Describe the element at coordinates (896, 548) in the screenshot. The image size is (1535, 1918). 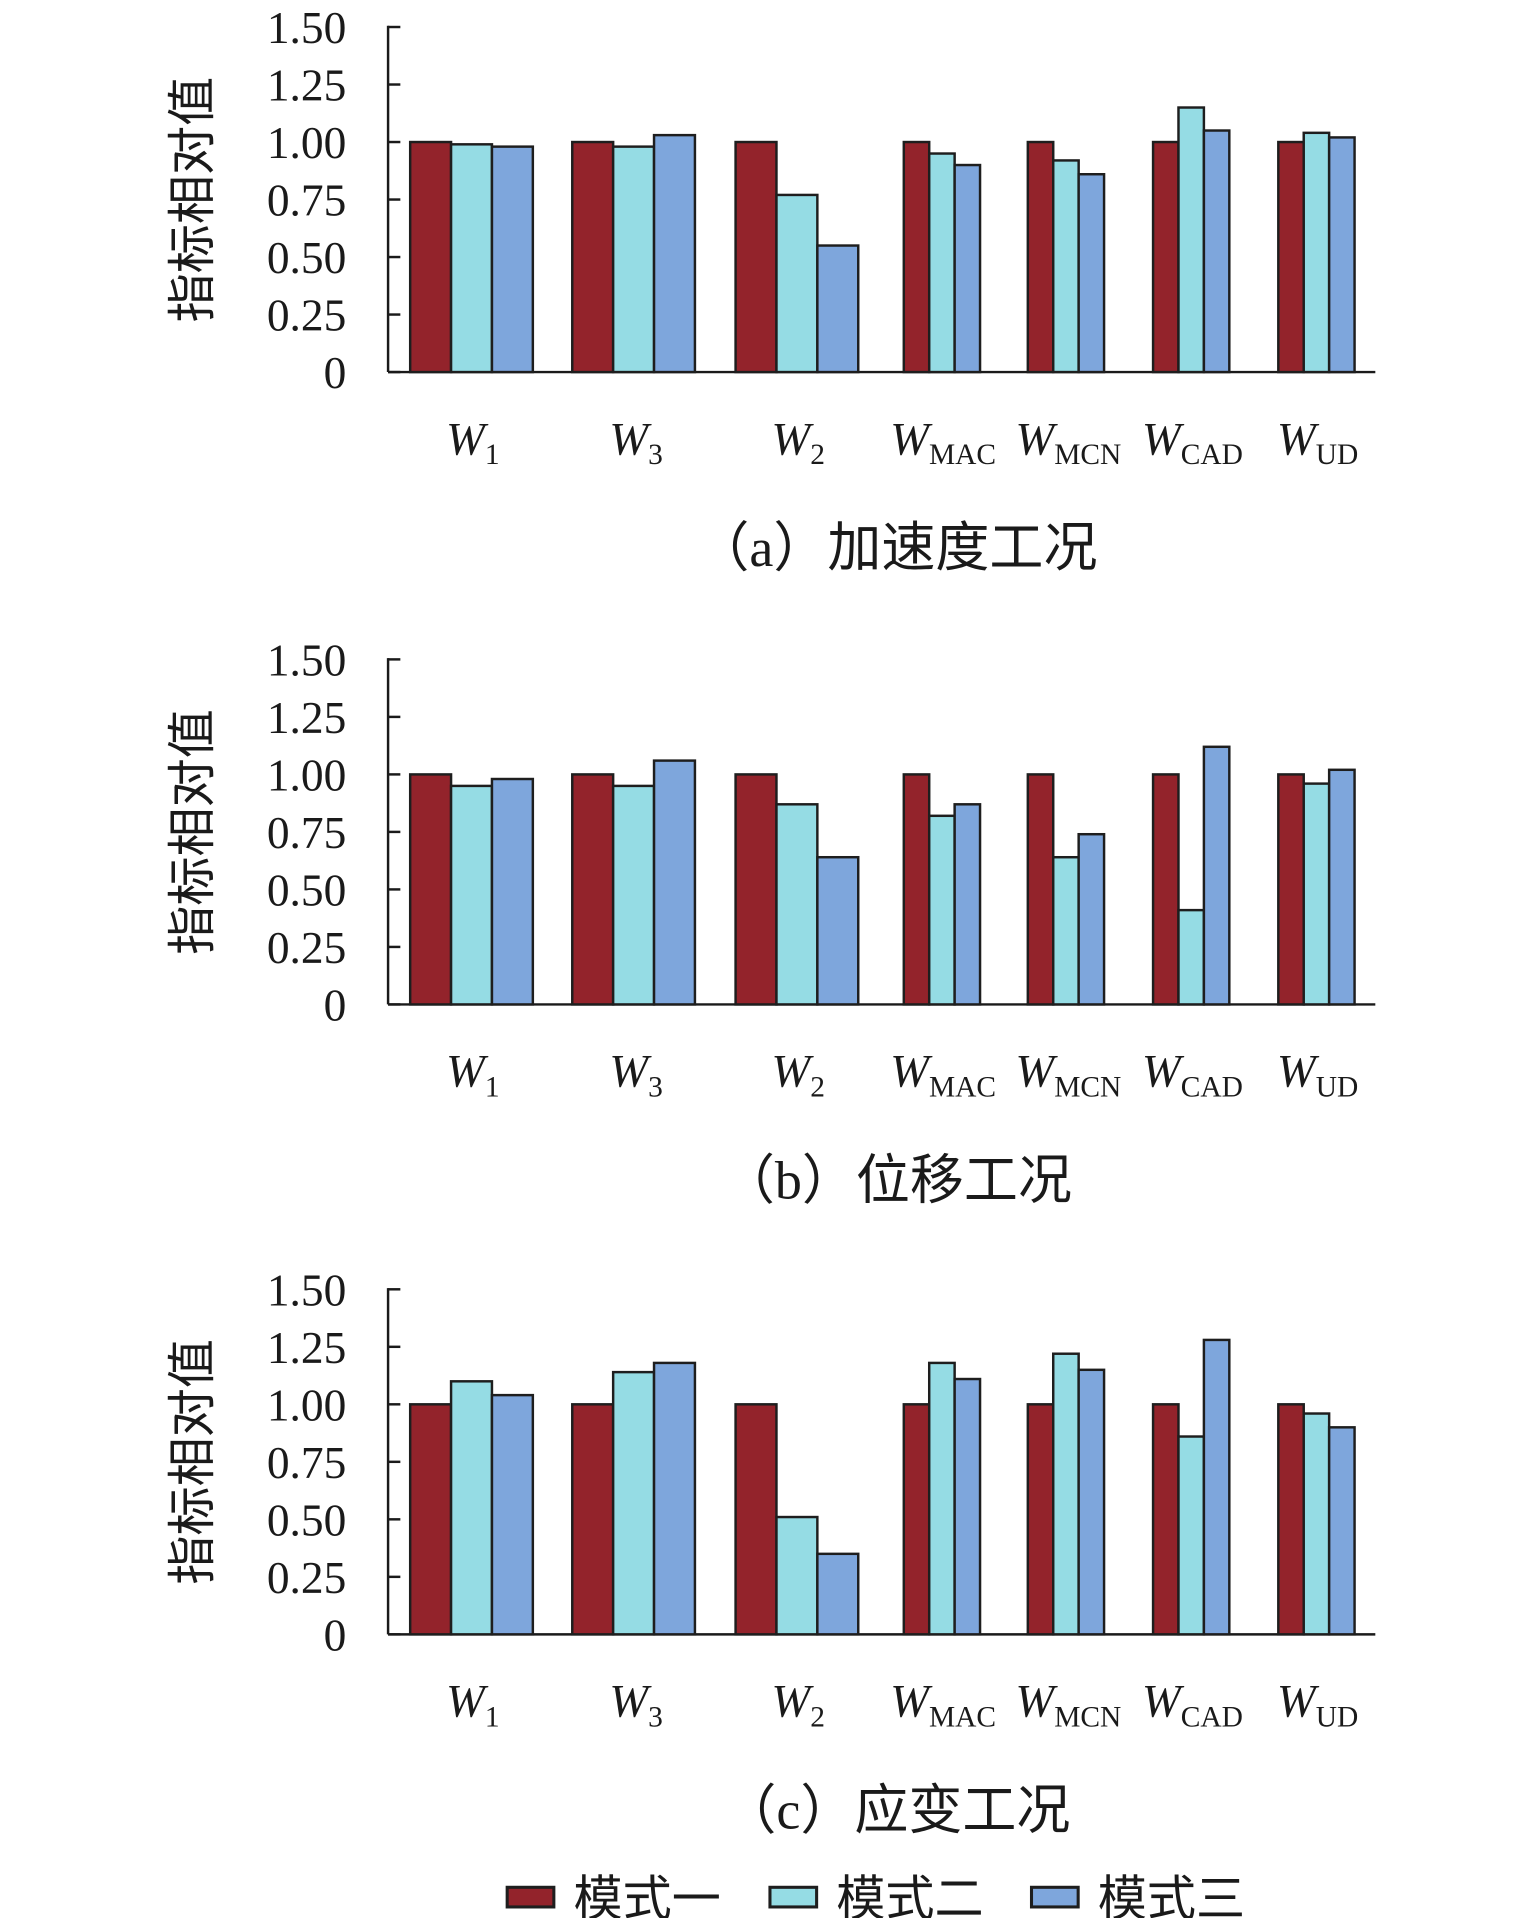
I see `chart-title: （a）加速度工况` at that location.